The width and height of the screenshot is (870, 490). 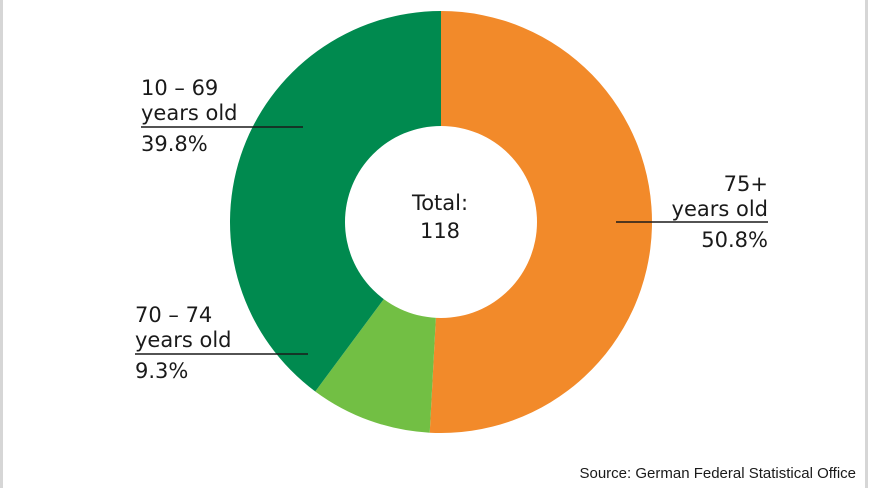 I want to click on center-label-title: Total:, so click(x=439, y=203).